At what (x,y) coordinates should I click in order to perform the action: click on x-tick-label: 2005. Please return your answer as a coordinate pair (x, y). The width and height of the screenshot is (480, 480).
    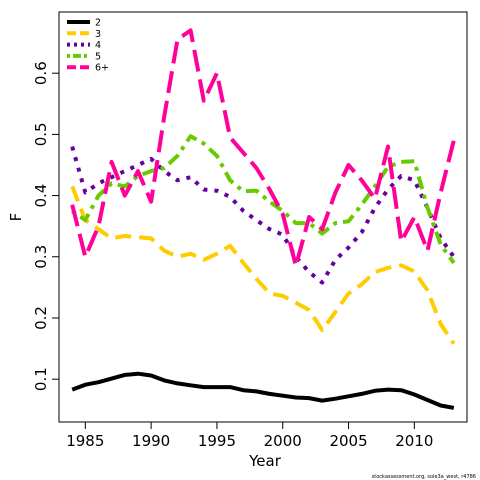
    Looking at the image, I should click on (348, 441).